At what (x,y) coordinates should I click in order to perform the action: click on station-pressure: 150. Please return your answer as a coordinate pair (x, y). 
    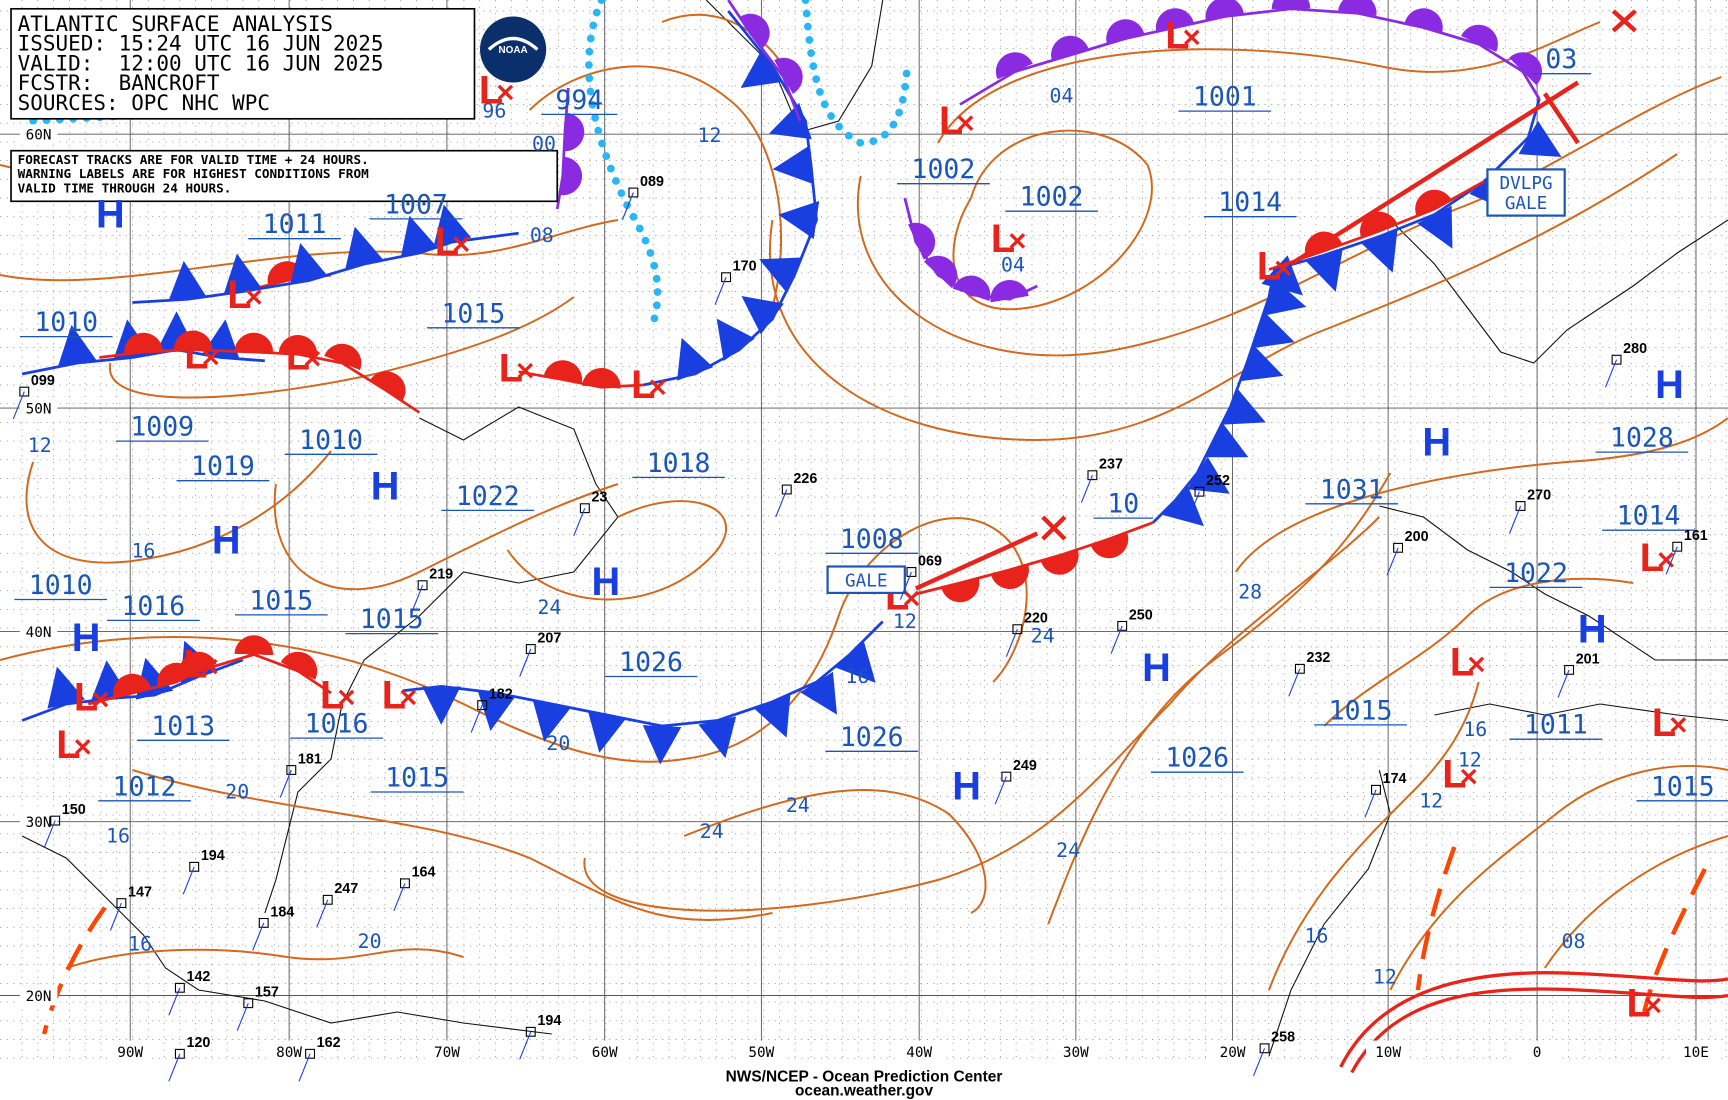
    Looking at the image, I should click on (74, 810).